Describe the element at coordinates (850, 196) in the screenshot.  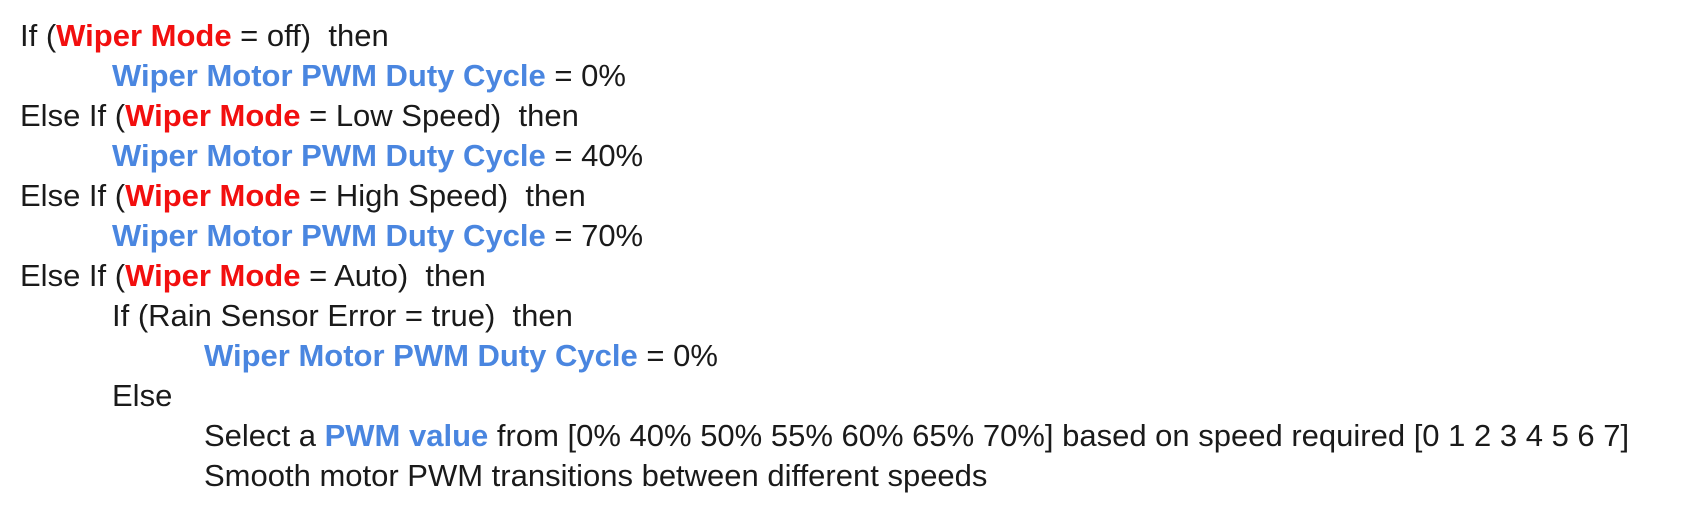
I see `code-line-else-if-high: Else If (Wiper Mode = High Speed) then` at that location.